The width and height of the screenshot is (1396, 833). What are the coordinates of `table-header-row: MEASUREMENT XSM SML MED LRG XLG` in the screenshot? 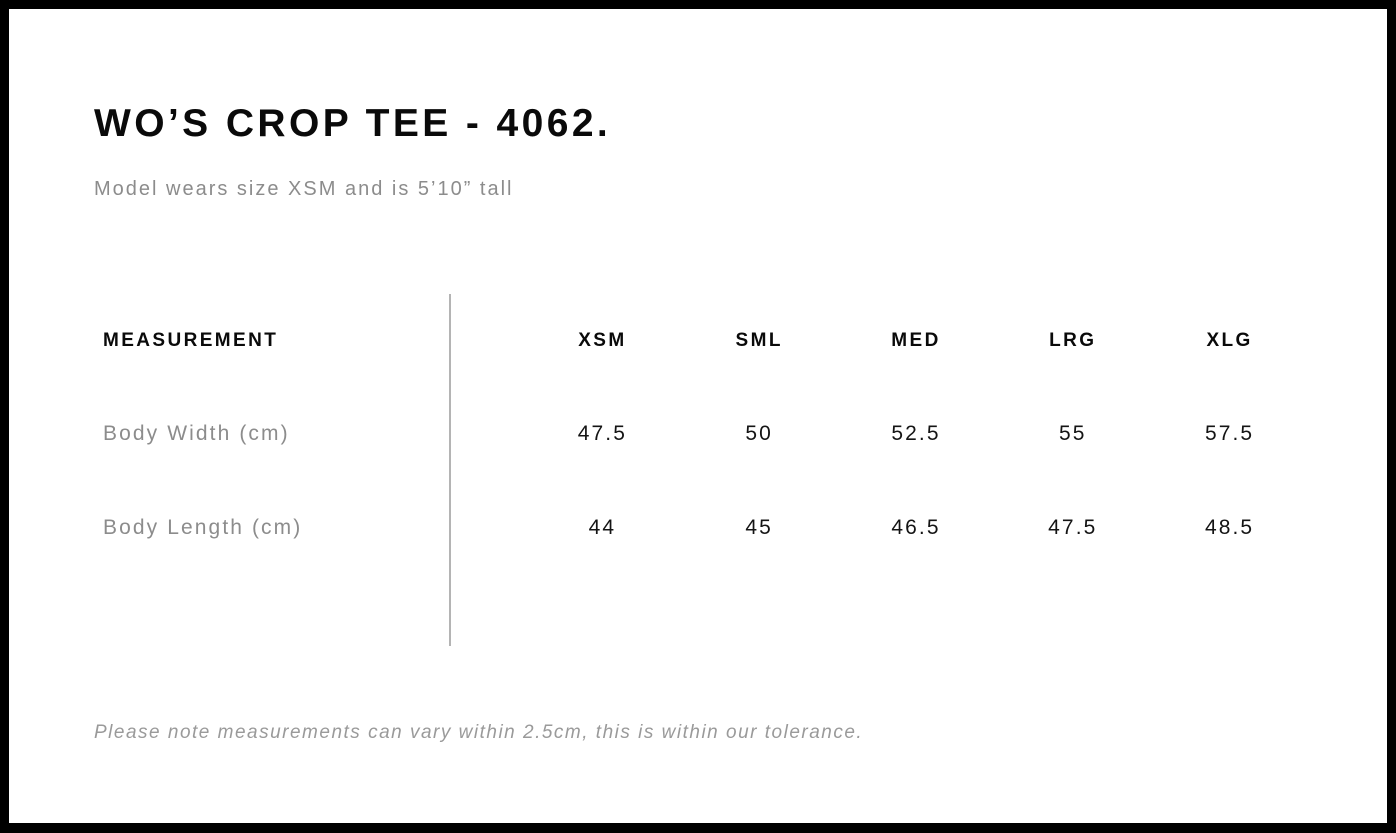 It's located at (701, 340).